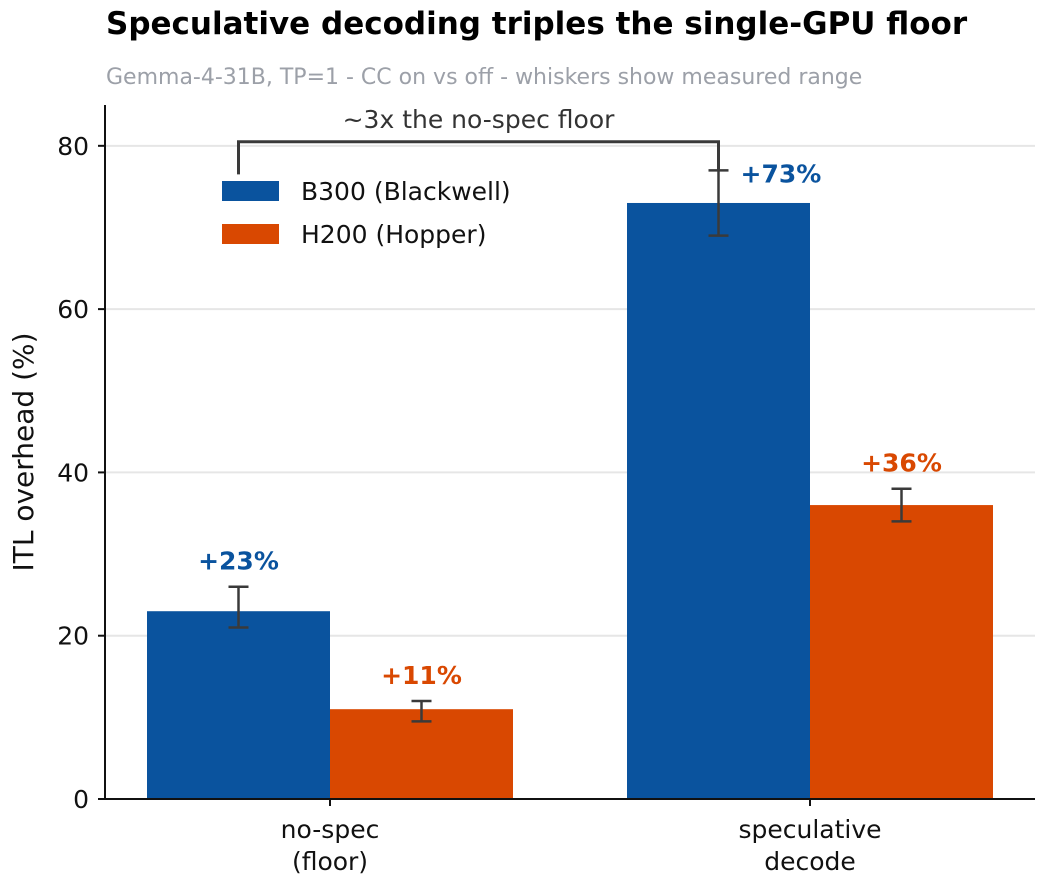  Describe the element at coordinates (809, 829) in the screenshot. I see `x-tick-label: speculative` at that location.